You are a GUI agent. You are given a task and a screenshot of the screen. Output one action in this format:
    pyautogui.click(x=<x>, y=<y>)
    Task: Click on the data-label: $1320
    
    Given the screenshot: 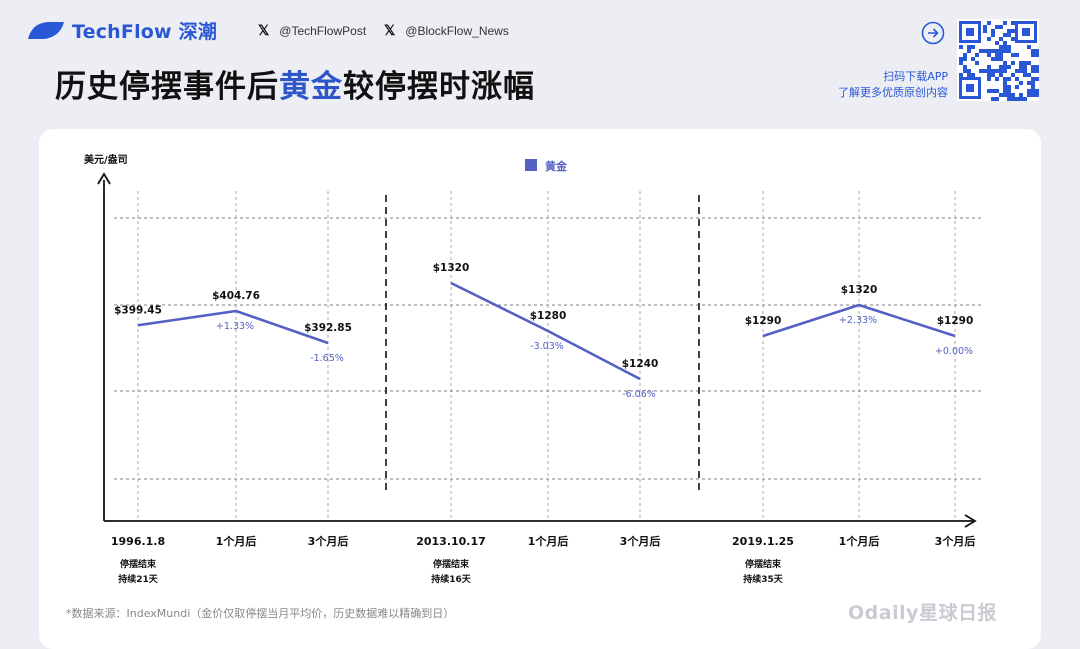 What is the action you would take?
    pyautogui.click(x=451, y=268)
    